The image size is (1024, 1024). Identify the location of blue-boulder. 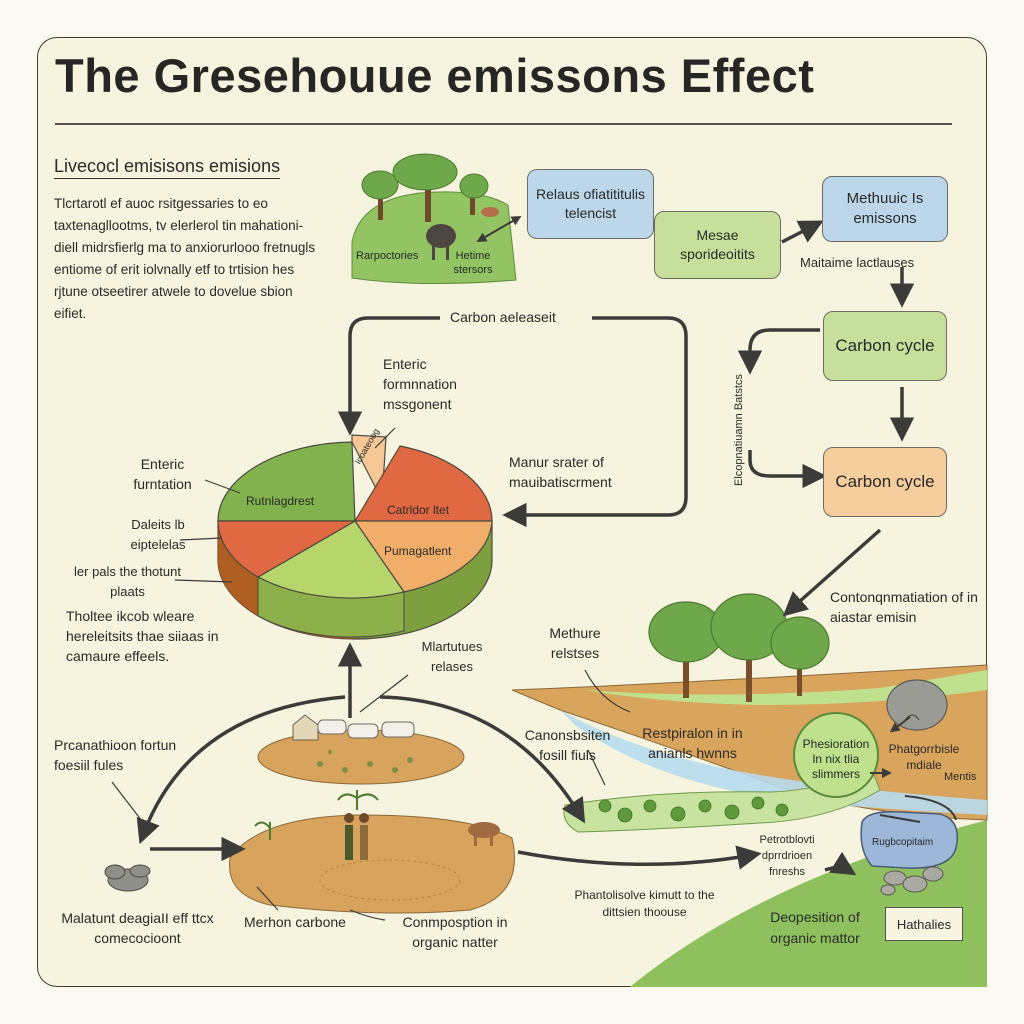
(909, 839).